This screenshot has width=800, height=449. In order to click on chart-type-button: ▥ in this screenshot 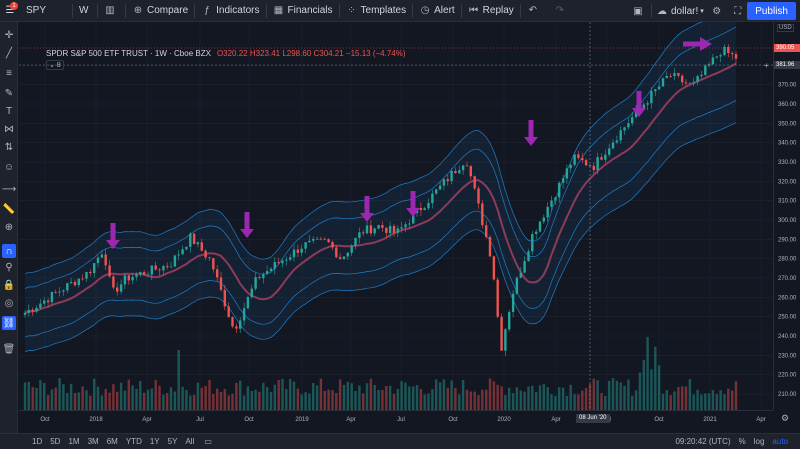, I will do `click(111, 11)`.